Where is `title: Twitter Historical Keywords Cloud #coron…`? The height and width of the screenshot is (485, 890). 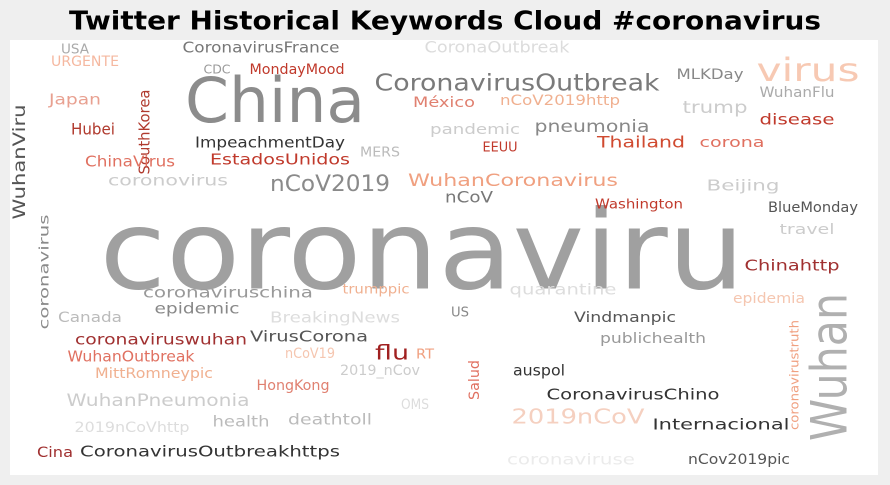 title: Twitter Historical Keywords Cloud #coron… is located at coordinates (445, 22).